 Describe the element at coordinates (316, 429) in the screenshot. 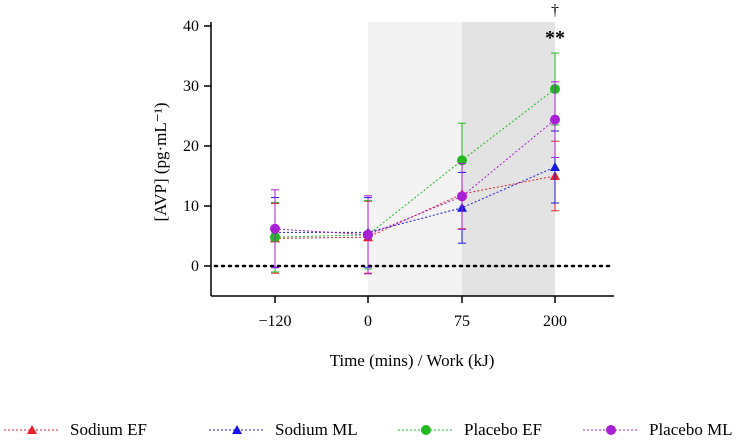

I see `legend-label: Sodium ML` at that location.